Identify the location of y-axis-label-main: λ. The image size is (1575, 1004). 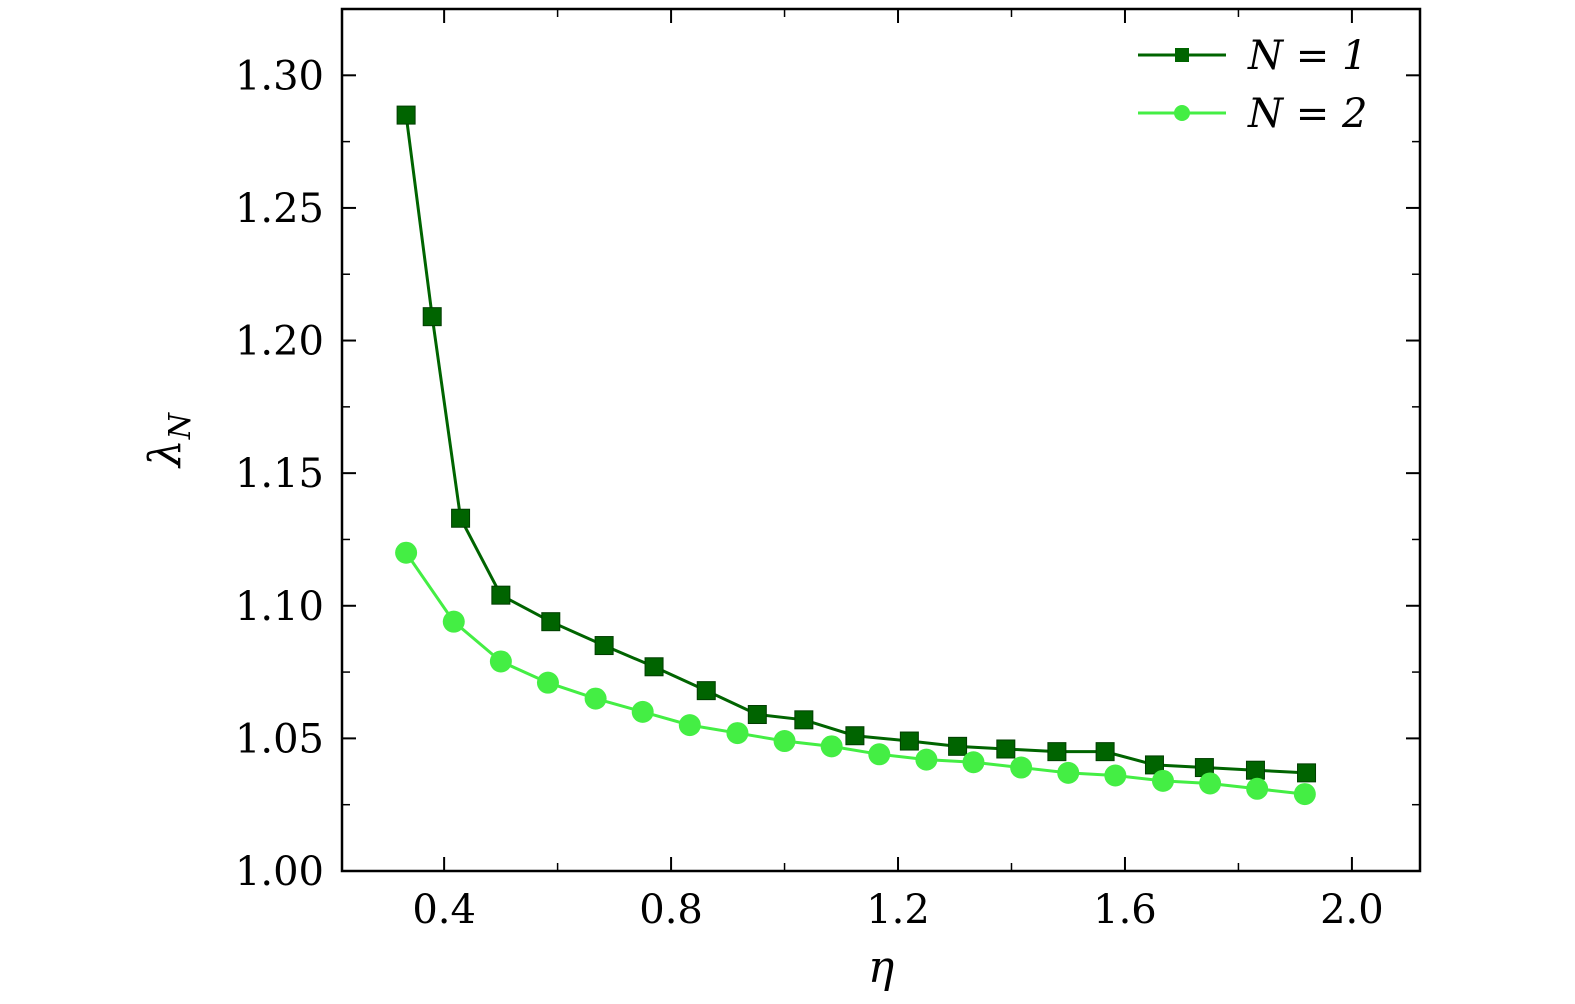
(165, 454).